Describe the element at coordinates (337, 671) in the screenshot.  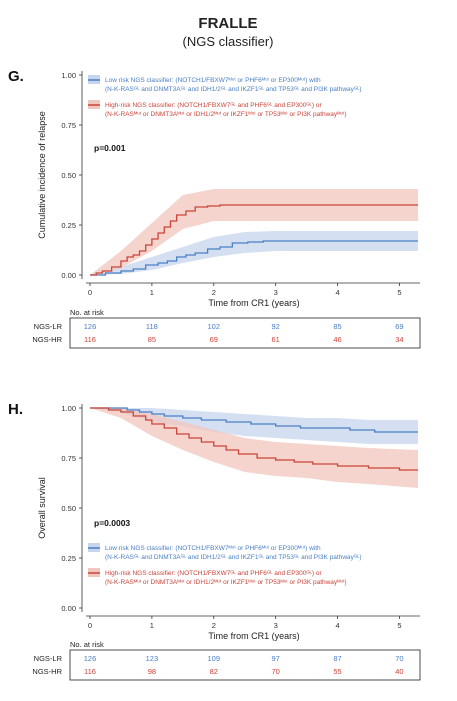
I see `risk-value: 55` at that location.